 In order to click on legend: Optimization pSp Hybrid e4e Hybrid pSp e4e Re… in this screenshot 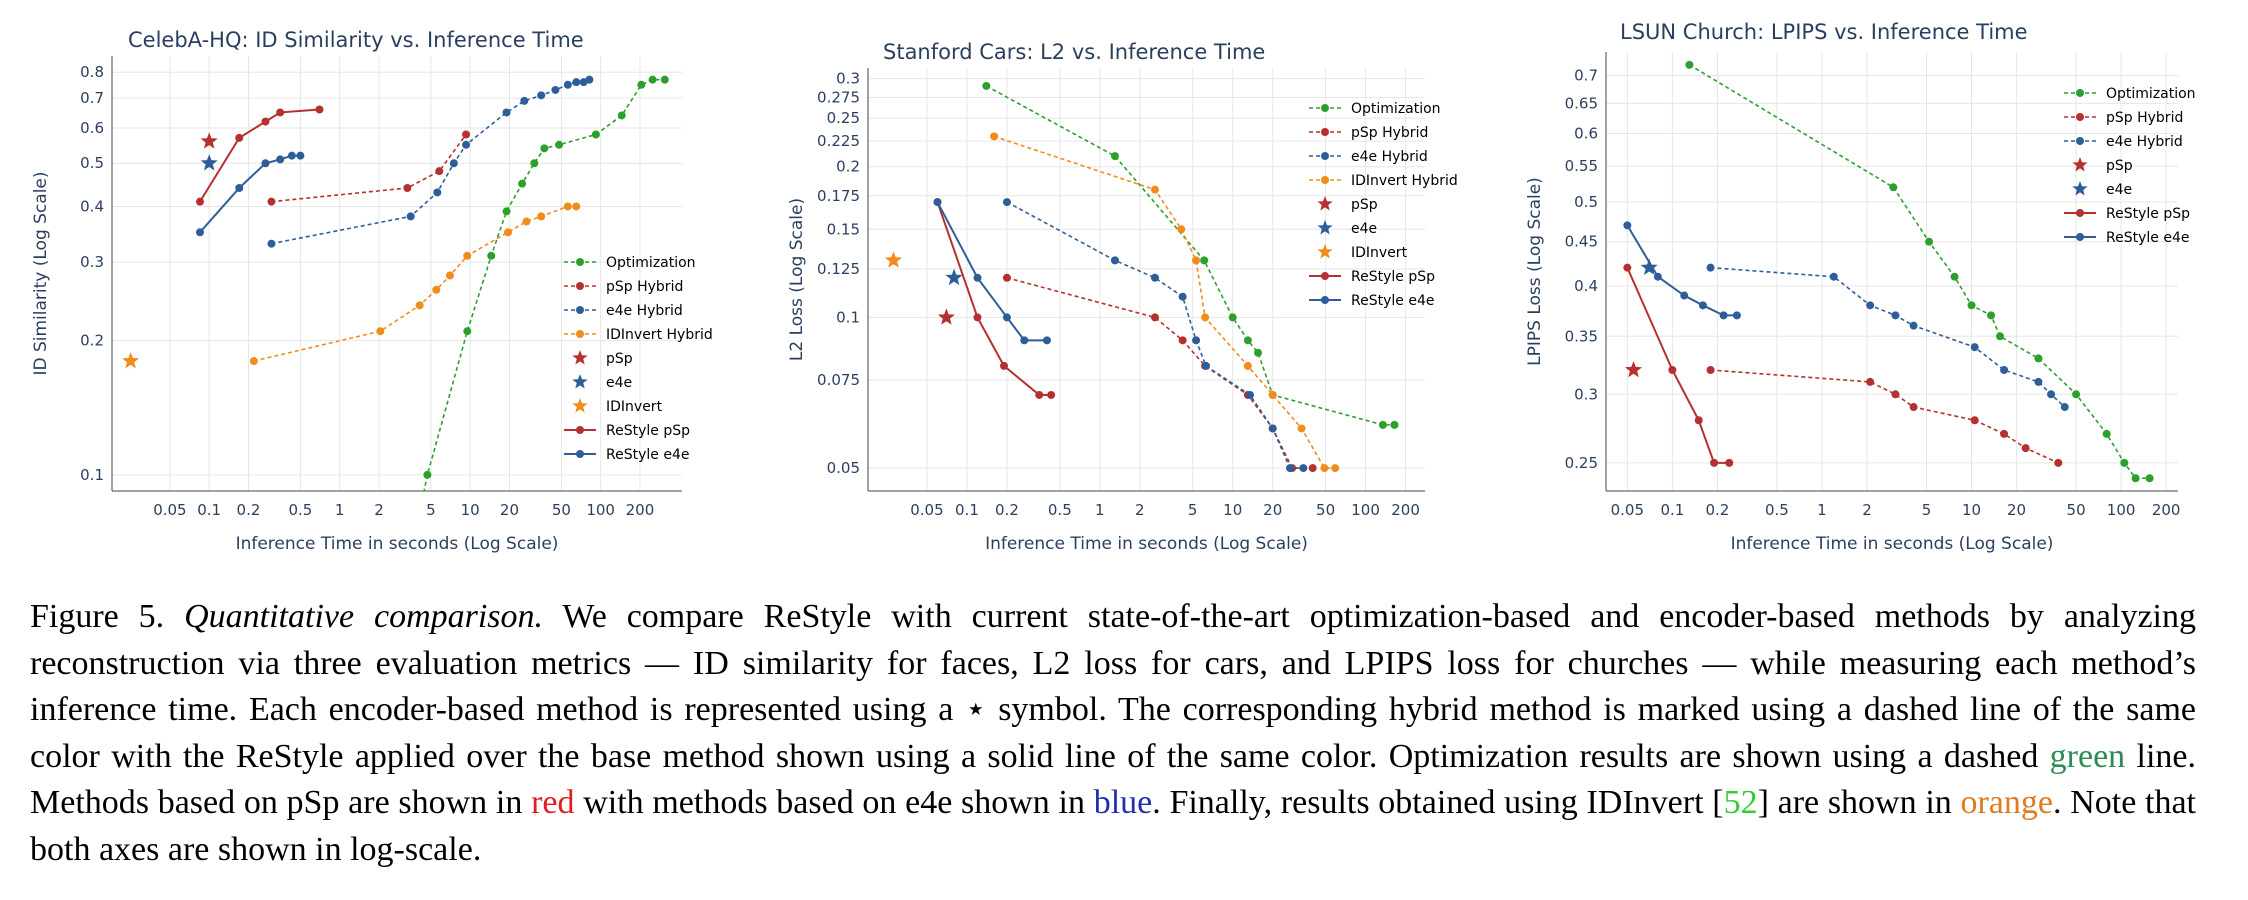, I will do `click(2130, 166)`.